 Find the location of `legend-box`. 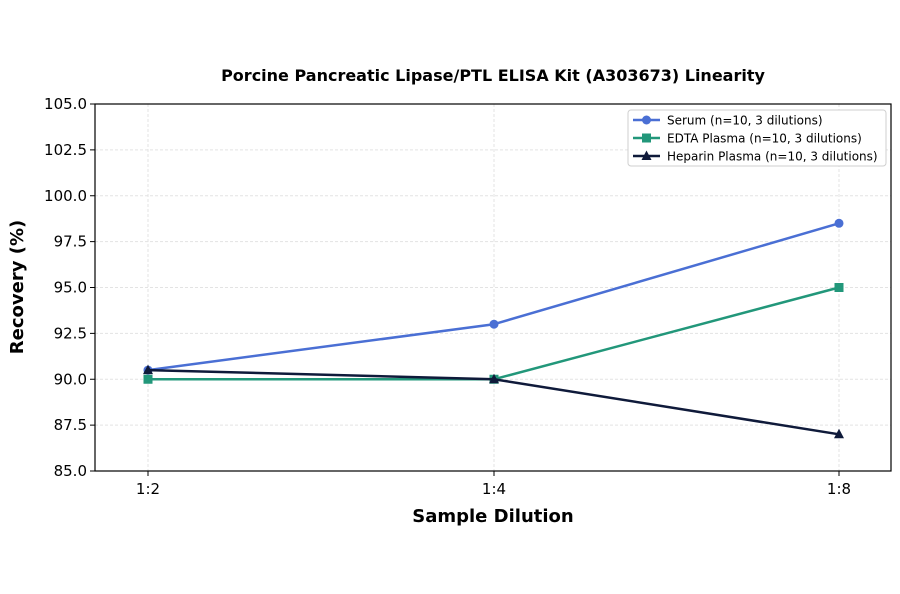

legend-box is located at coordinates (757, 138).